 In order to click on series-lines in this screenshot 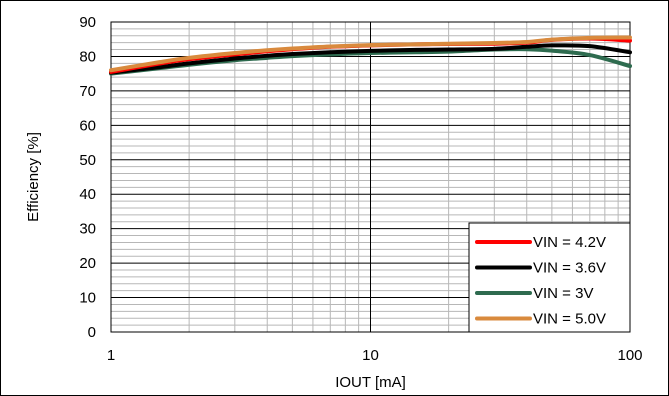, I will do `click(370, 55)`.